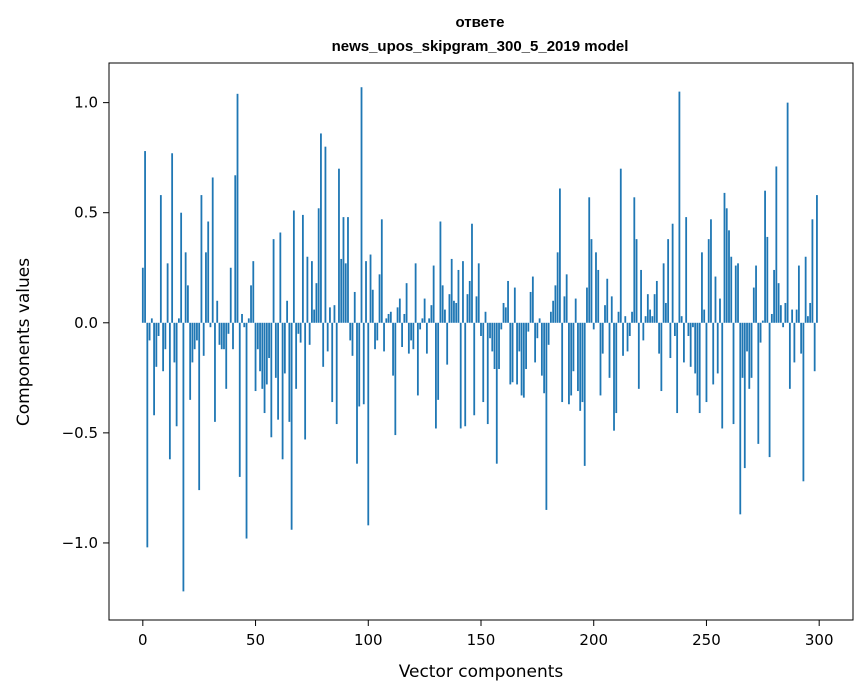  I want to click on x-tick-label: 150, so click(481, 640).